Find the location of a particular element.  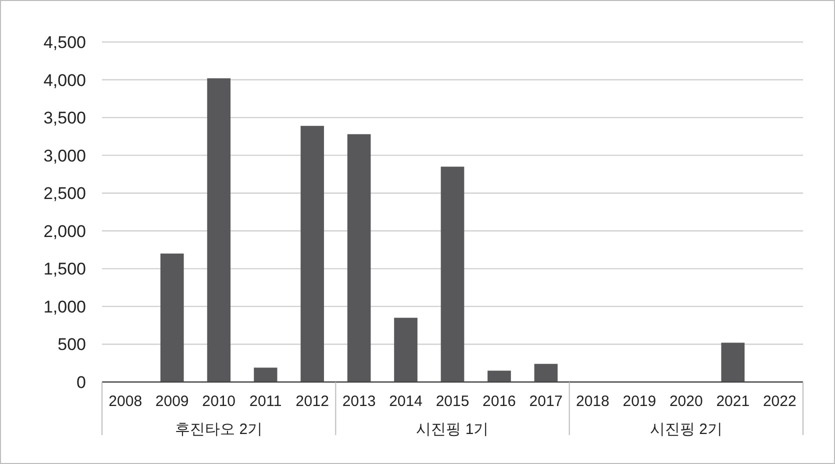

x-tick-label: 2011 is located at coordinates (265, 401).